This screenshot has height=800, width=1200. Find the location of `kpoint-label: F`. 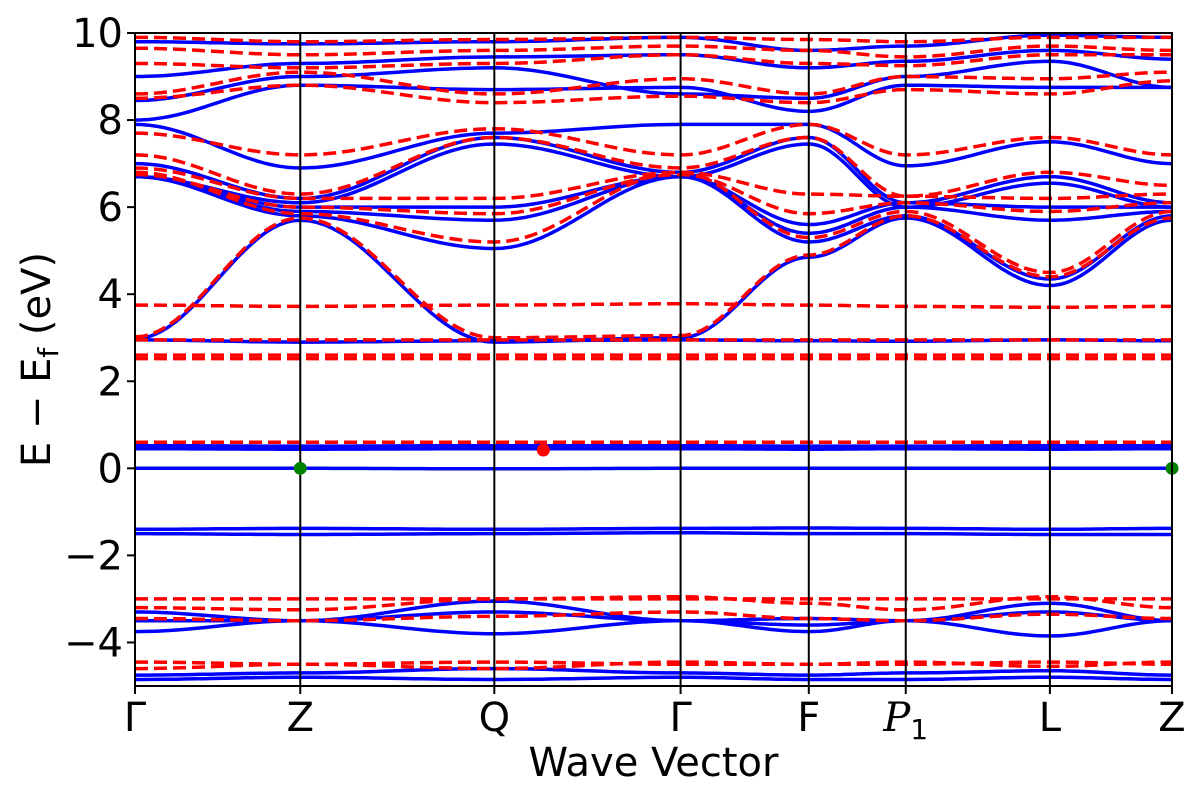

kpoint-label: F is located at coordinates (808, 718).